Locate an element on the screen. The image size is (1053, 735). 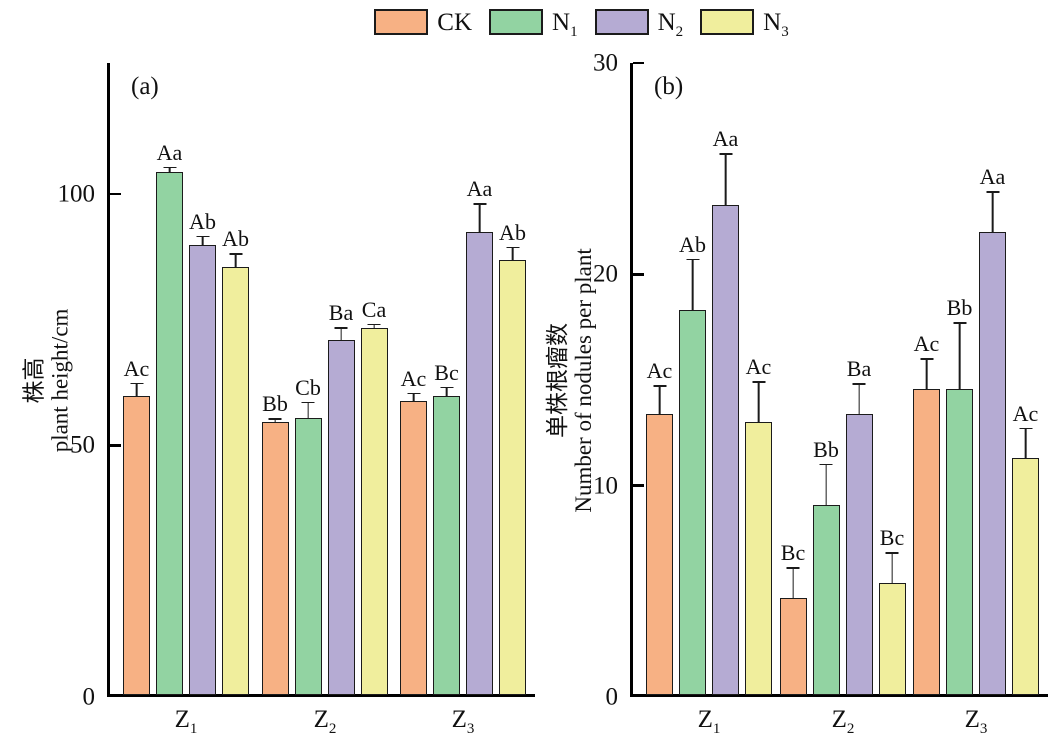
panel-a-ylabel-en: plant height/cm is located at coordinates (60, 380).